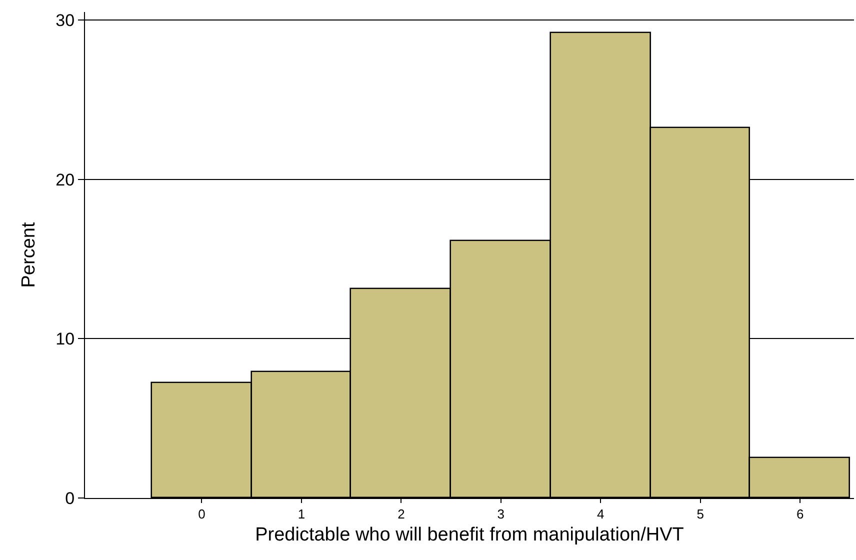 The image size is (856, 560). Describe the element at coordinates (70, 498) in the screenshot. I see `y-tick-label: 0` at that location.